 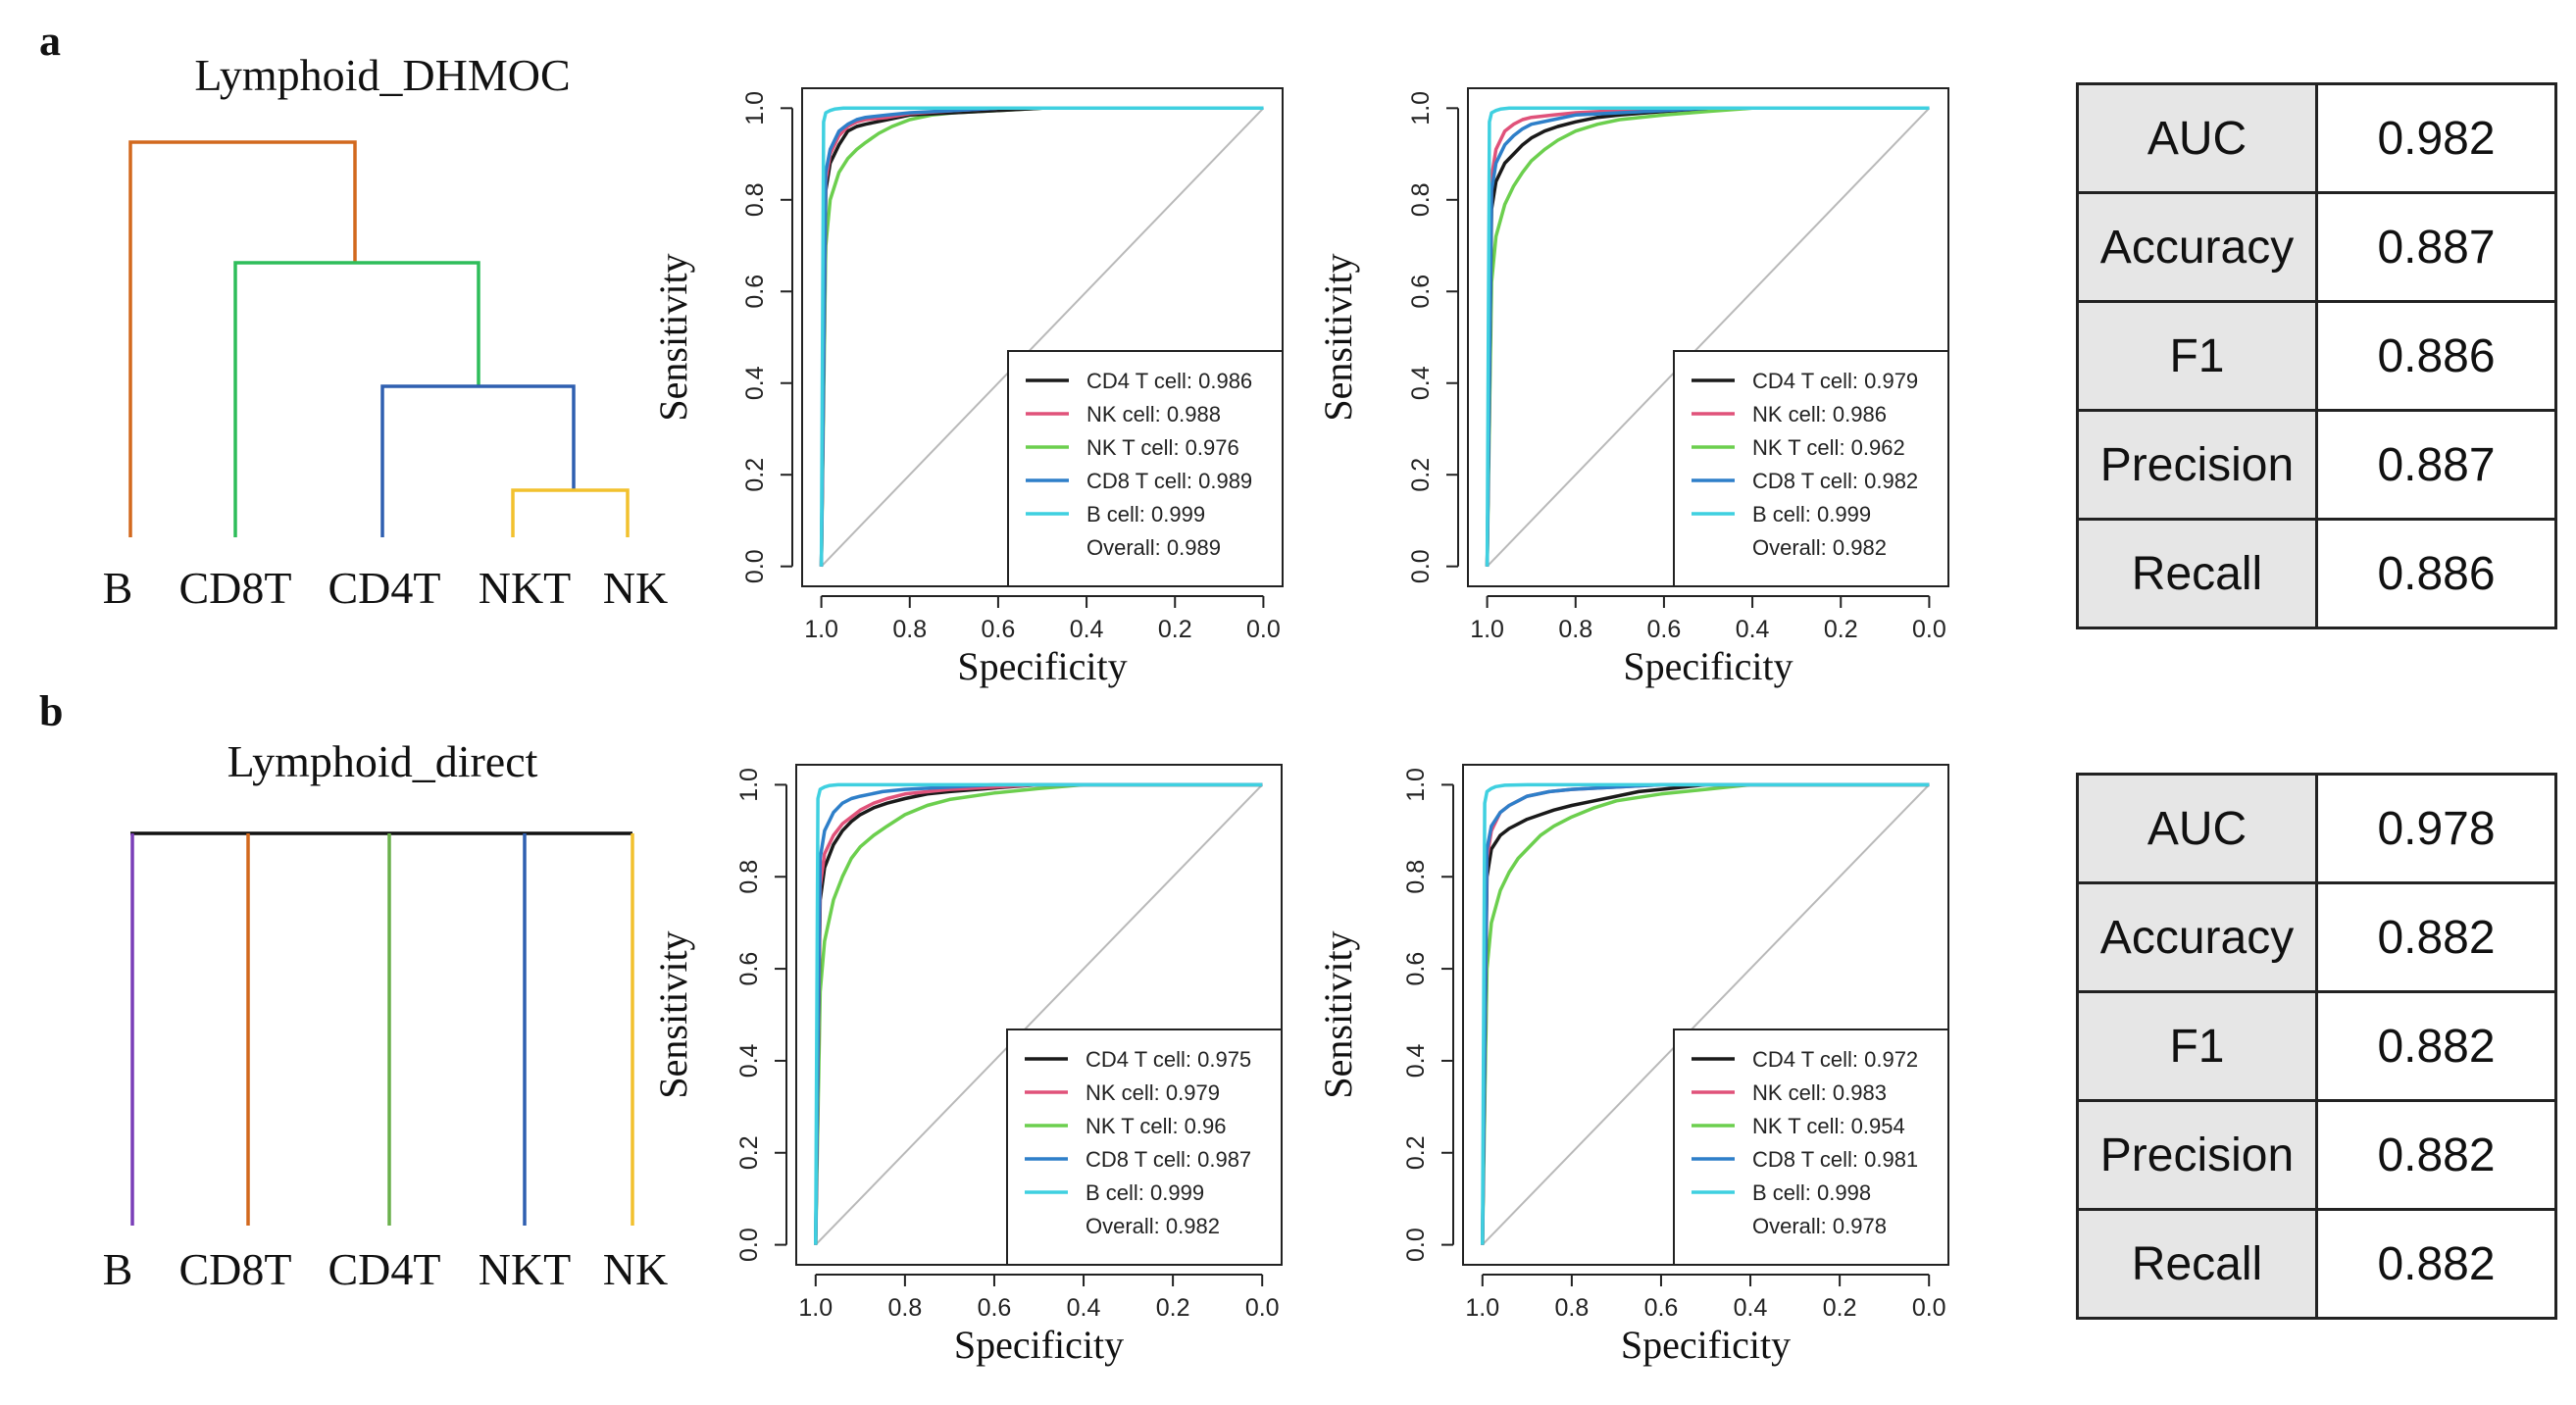 What do you see at coordinates (1835, 1059) in the screenshot?
I see `legend-entry: CD4 T cell: 0.972` at bounding box center [1835, 1059].